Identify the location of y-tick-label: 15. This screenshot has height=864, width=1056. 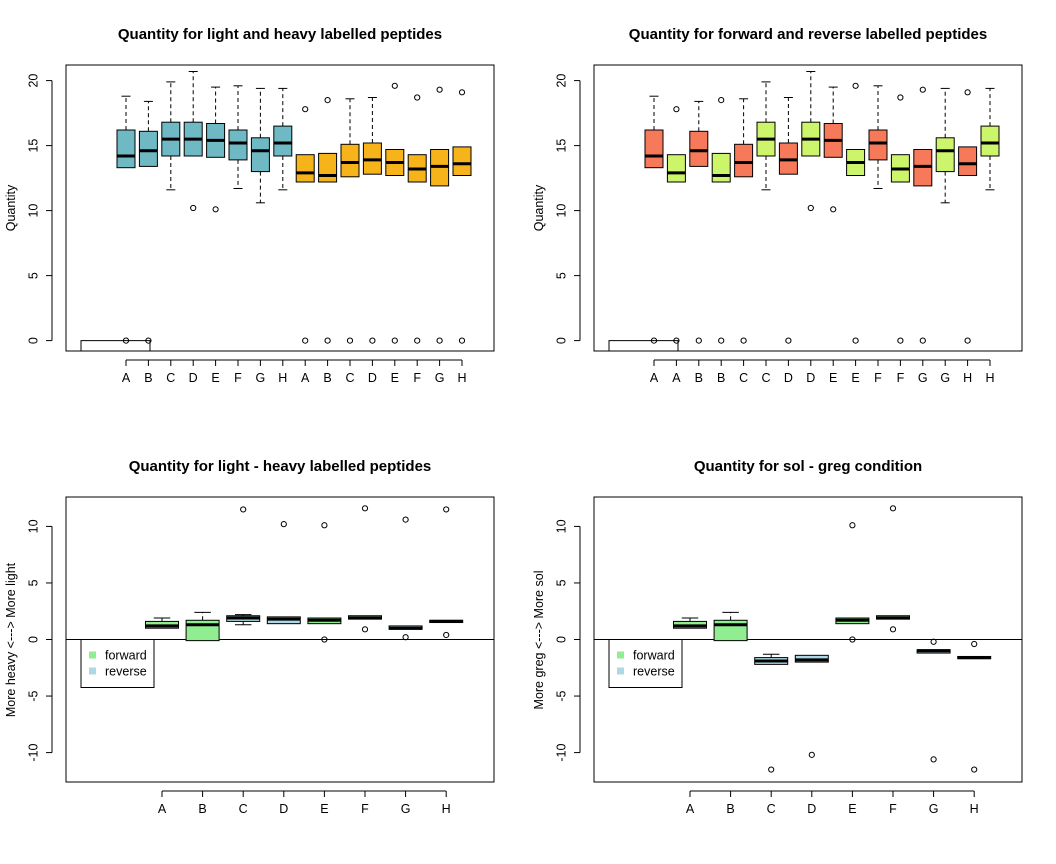
(561, 146).